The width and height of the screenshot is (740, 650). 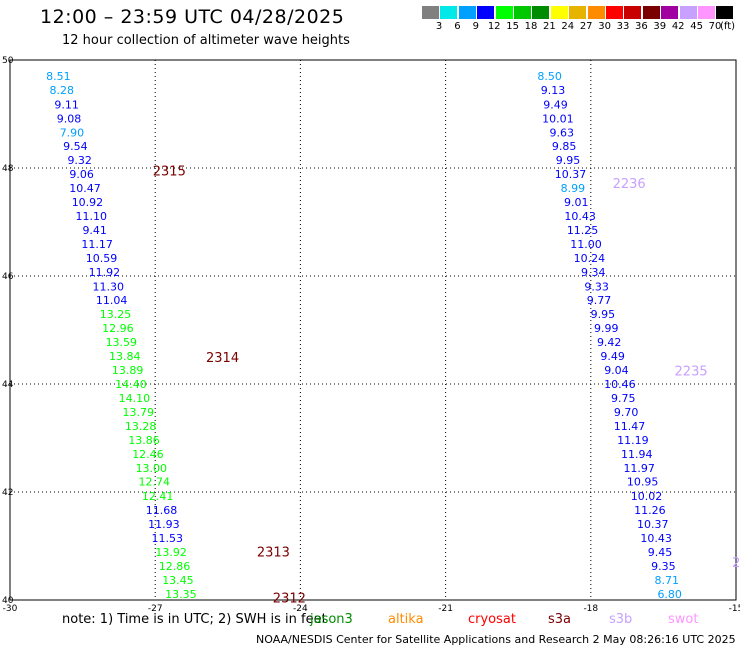 I want to click on wave-height-point: 11.53, so click(x=168, y=538).